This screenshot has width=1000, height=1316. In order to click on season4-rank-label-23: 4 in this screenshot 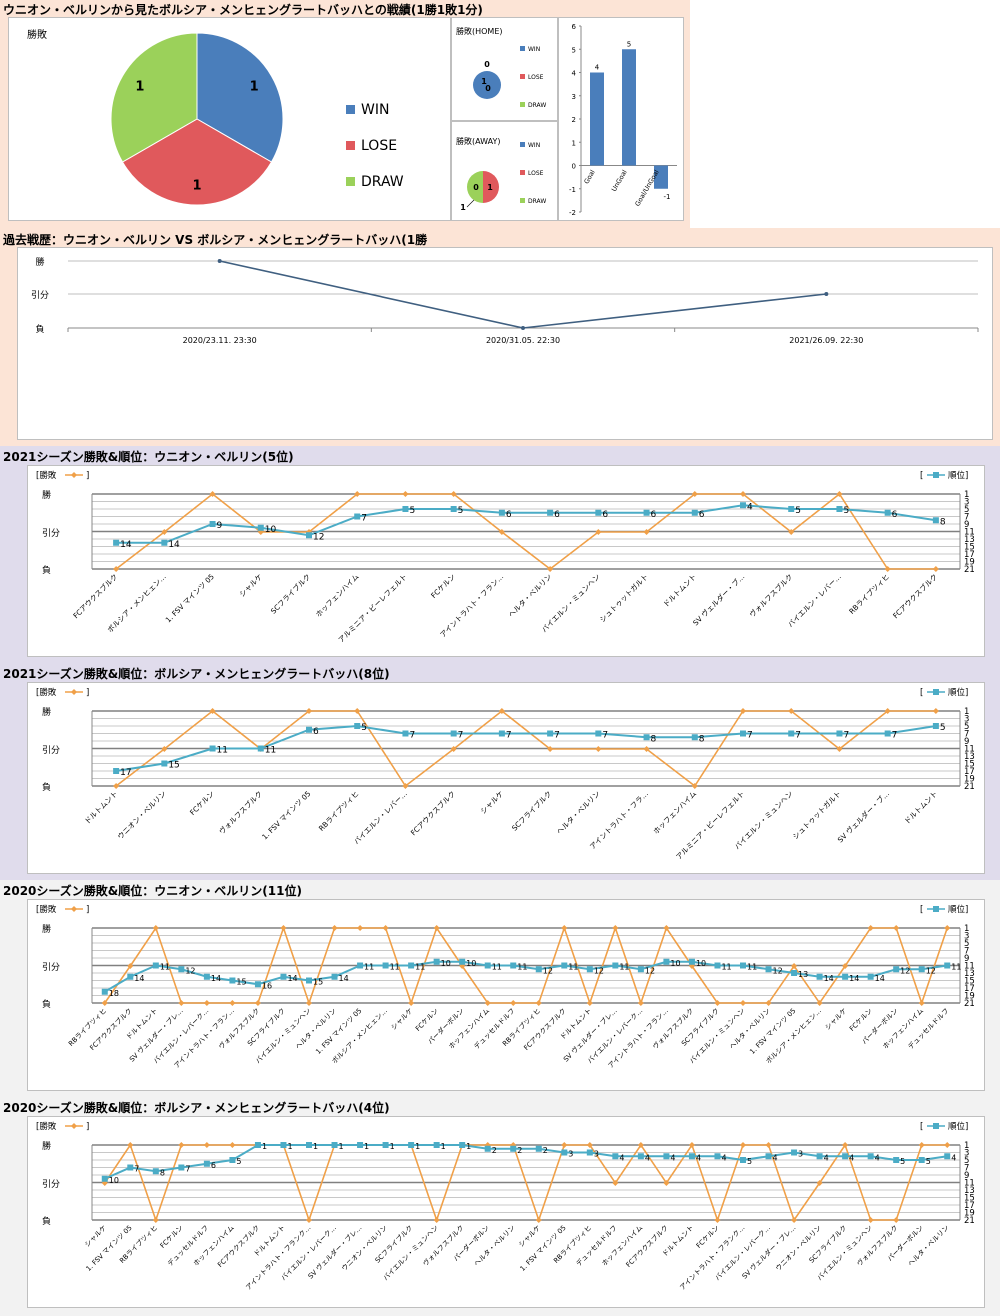, I will do `click(698, 1157)`.